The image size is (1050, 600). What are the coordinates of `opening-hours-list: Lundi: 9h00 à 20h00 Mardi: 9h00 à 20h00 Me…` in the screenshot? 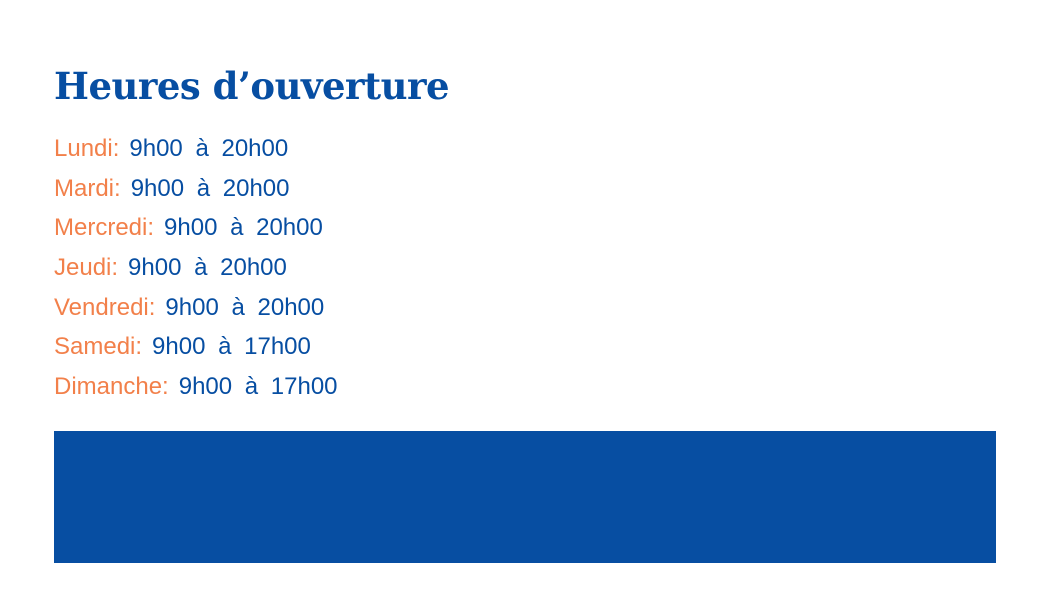 It's located at (196, 273).